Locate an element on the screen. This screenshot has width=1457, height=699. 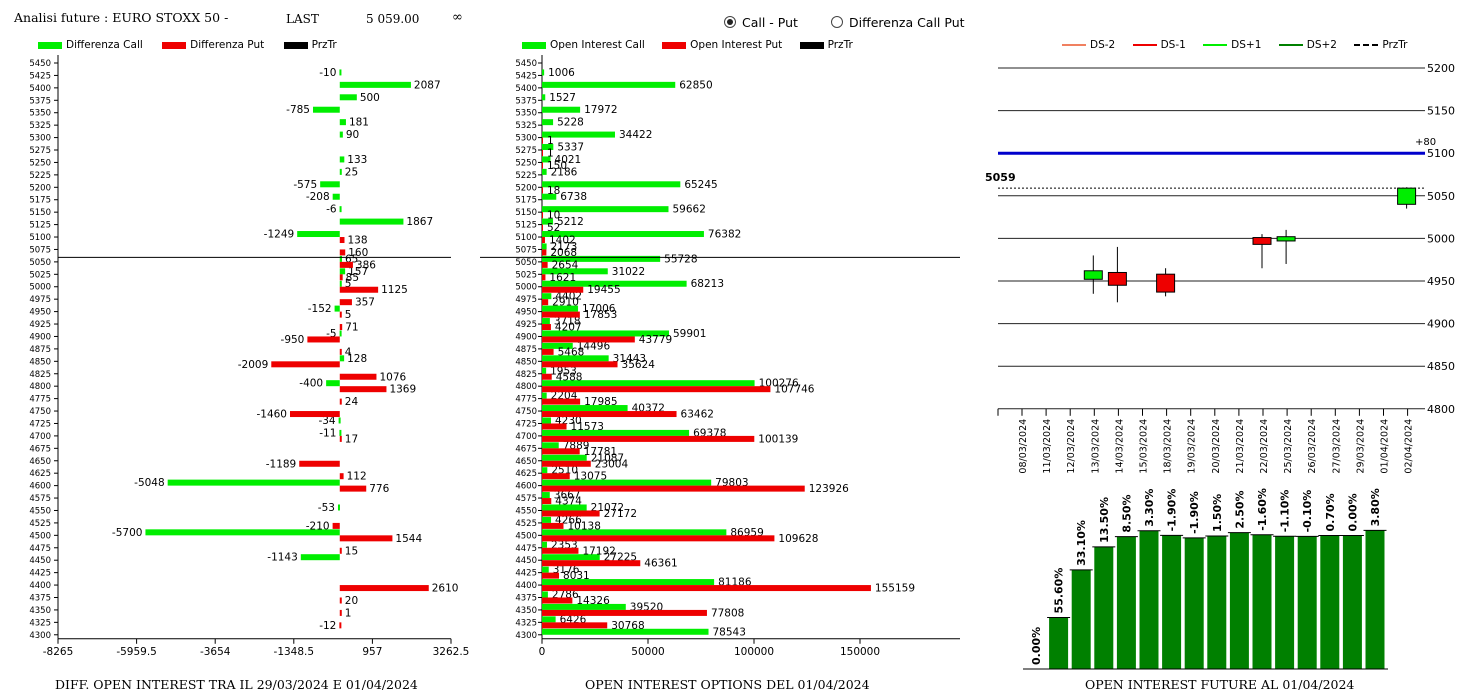
oi-call-value-label: 4021 is located at coordinates (568, 160).